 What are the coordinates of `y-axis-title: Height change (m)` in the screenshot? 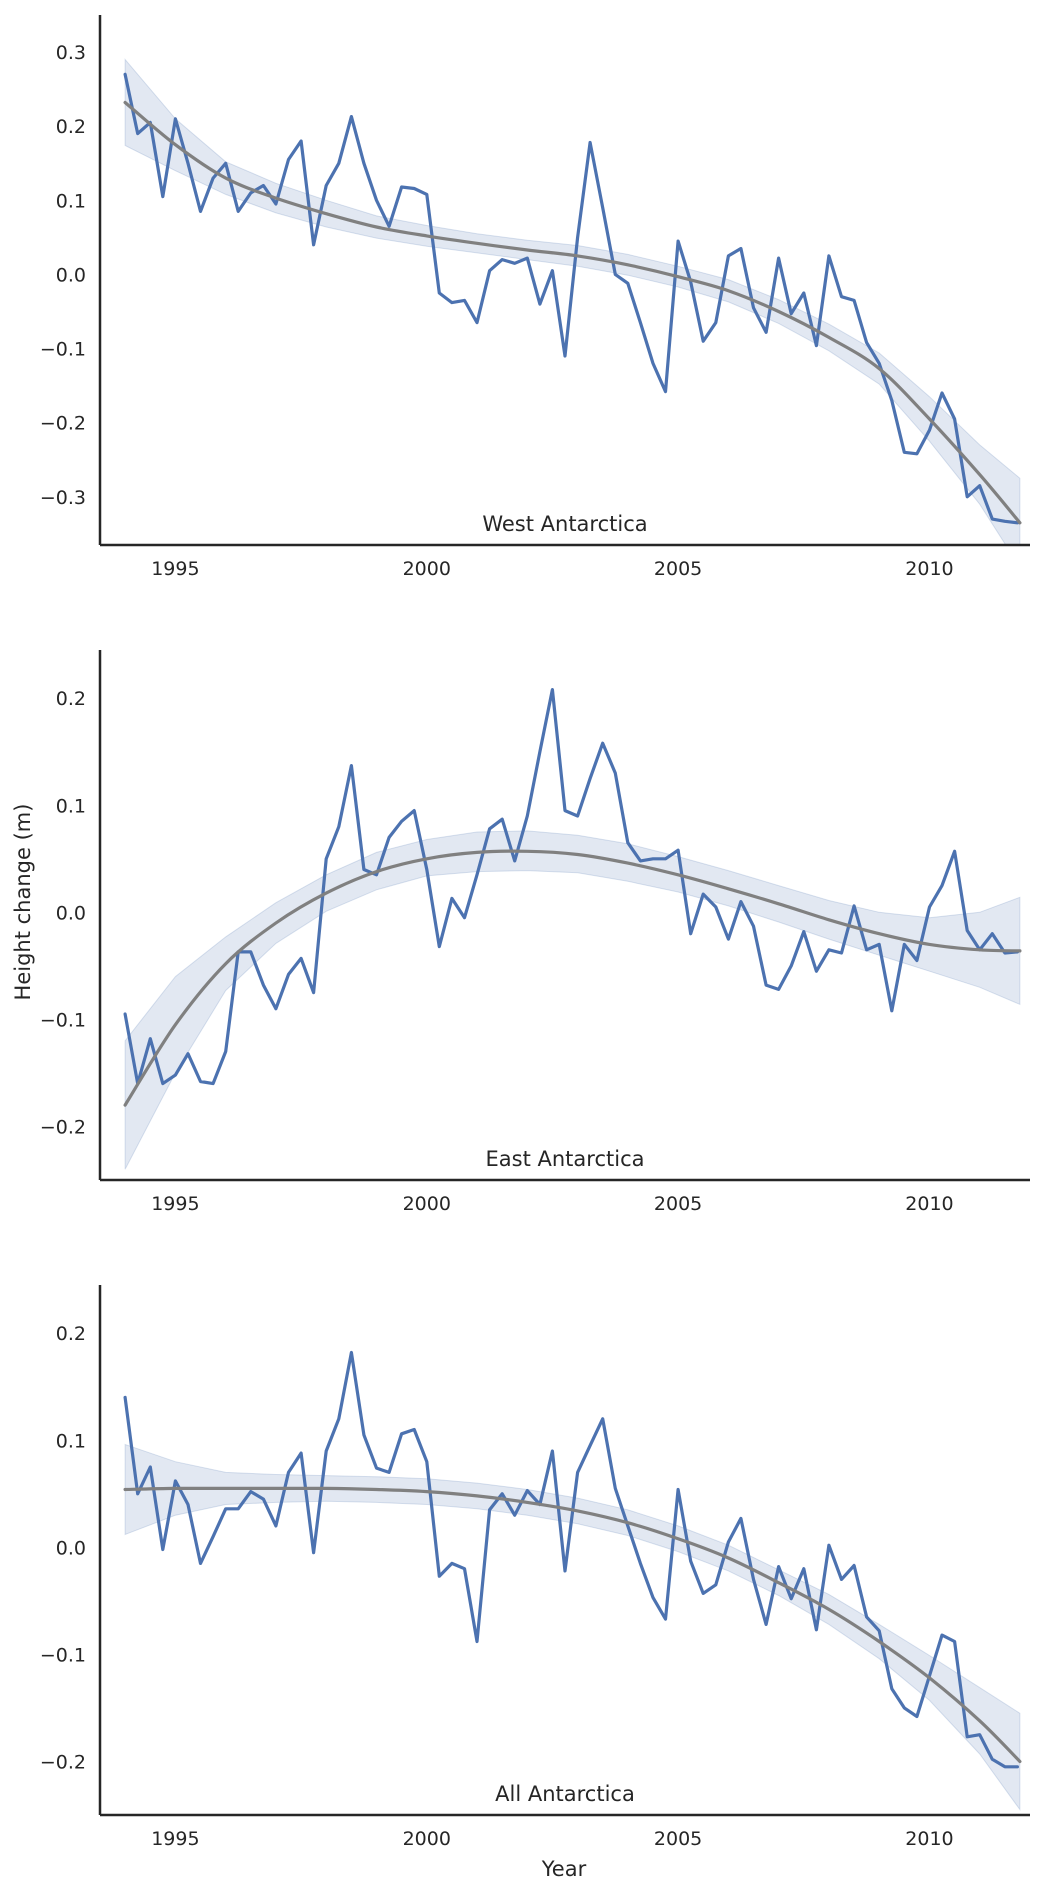 It's located at (23, 902).